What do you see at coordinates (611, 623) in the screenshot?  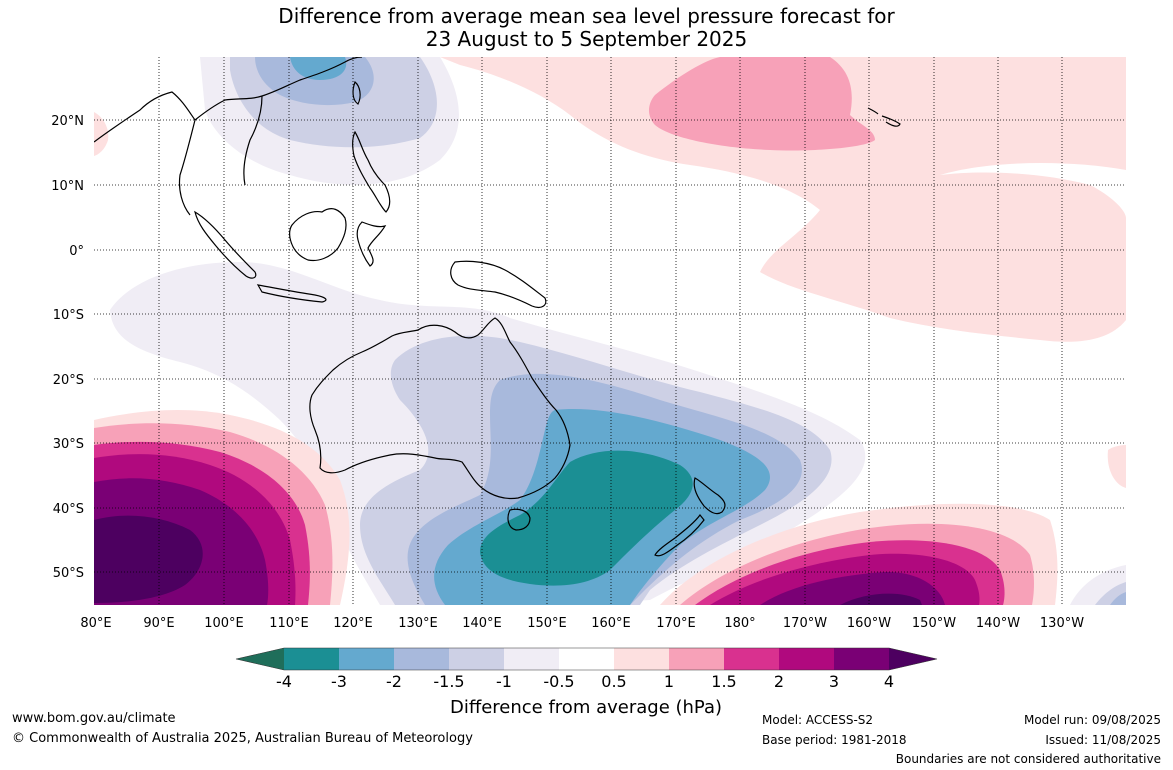 I see `lon-label: 160°E` at bounding box center [611, 623].